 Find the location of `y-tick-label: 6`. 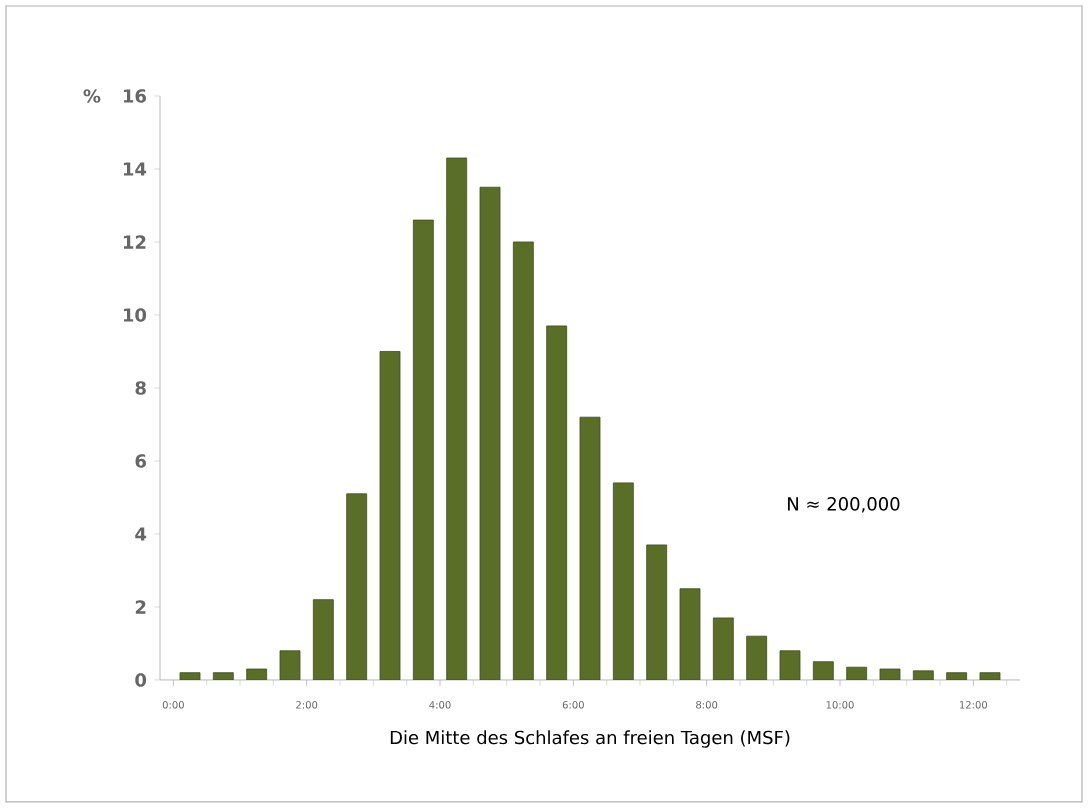

y-tick-label: 6 is located at coordinates (140, 461).